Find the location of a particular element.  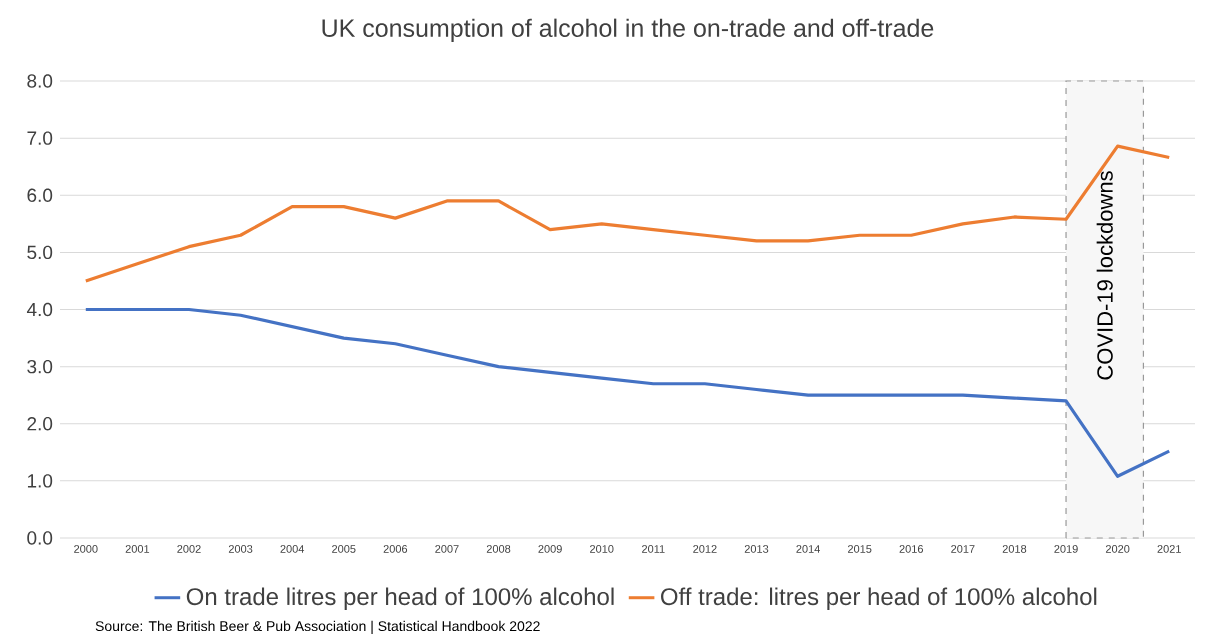

x-tick-label: 2012 is located at coordinates (705, 549).